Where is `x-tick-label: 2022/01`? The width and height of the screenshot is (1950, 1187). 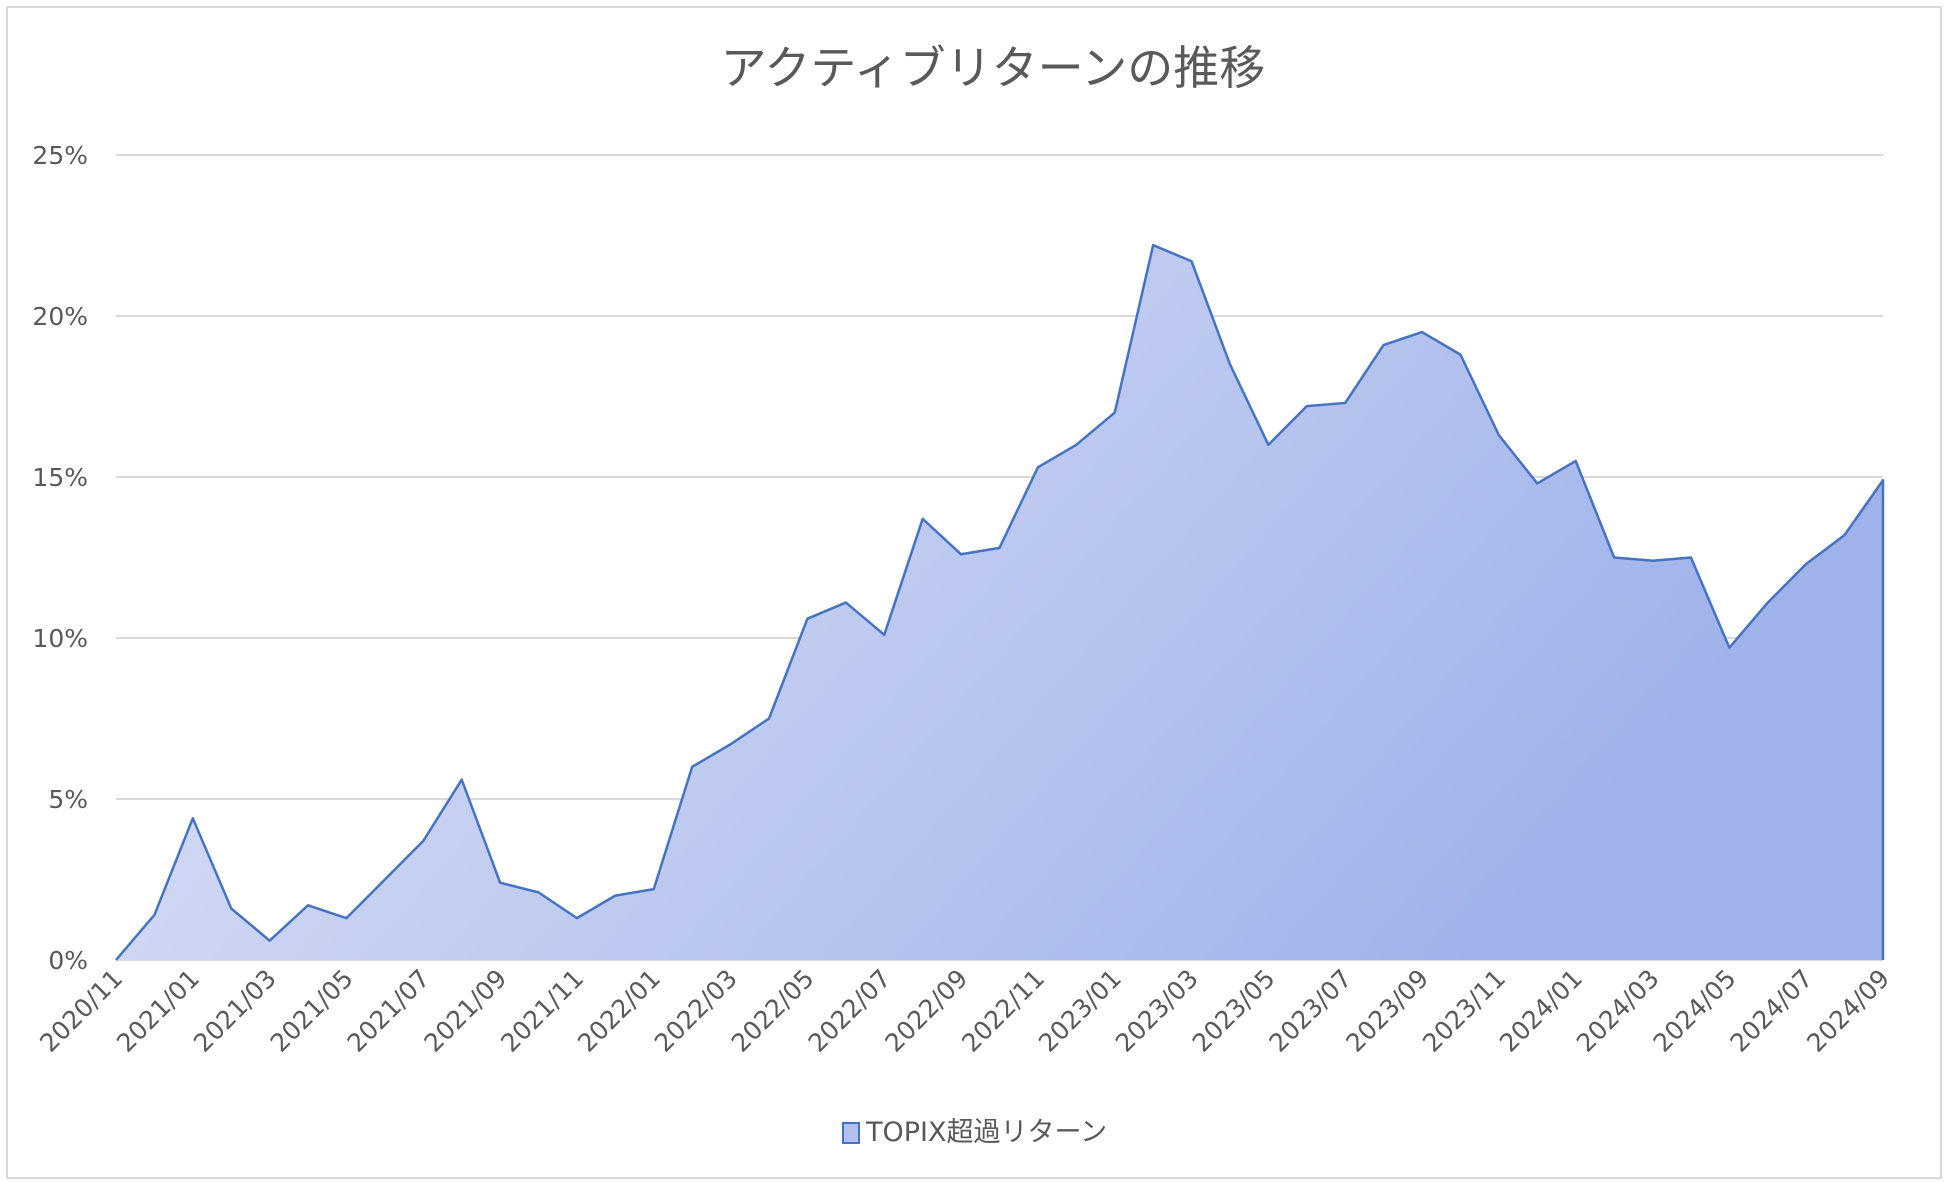 x-tick-label: 2022/01 is located at coordinates (619, 1011).